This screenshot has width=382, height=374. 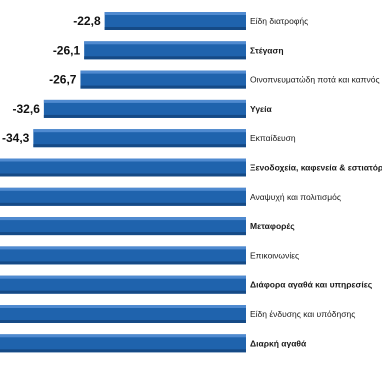 I want to click on value-label: -26,1, so click(x=67, y=50).